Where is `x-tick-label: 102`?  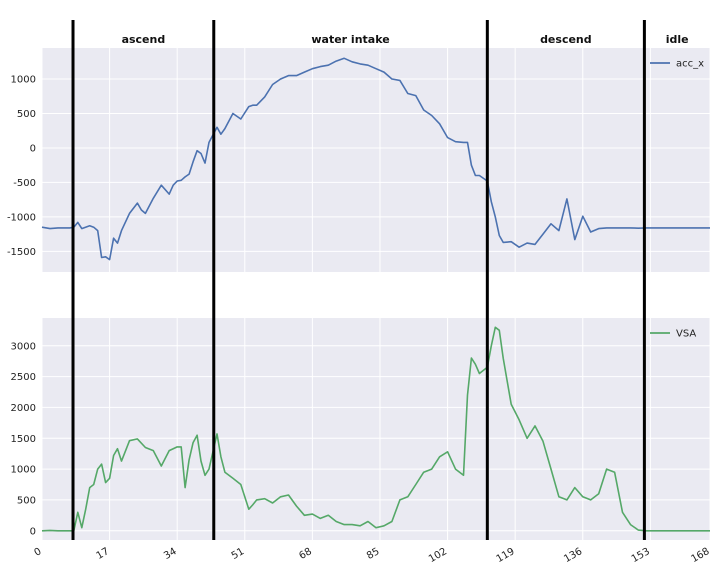
x-tick-label: 102 is located at coordinates (438, 555).